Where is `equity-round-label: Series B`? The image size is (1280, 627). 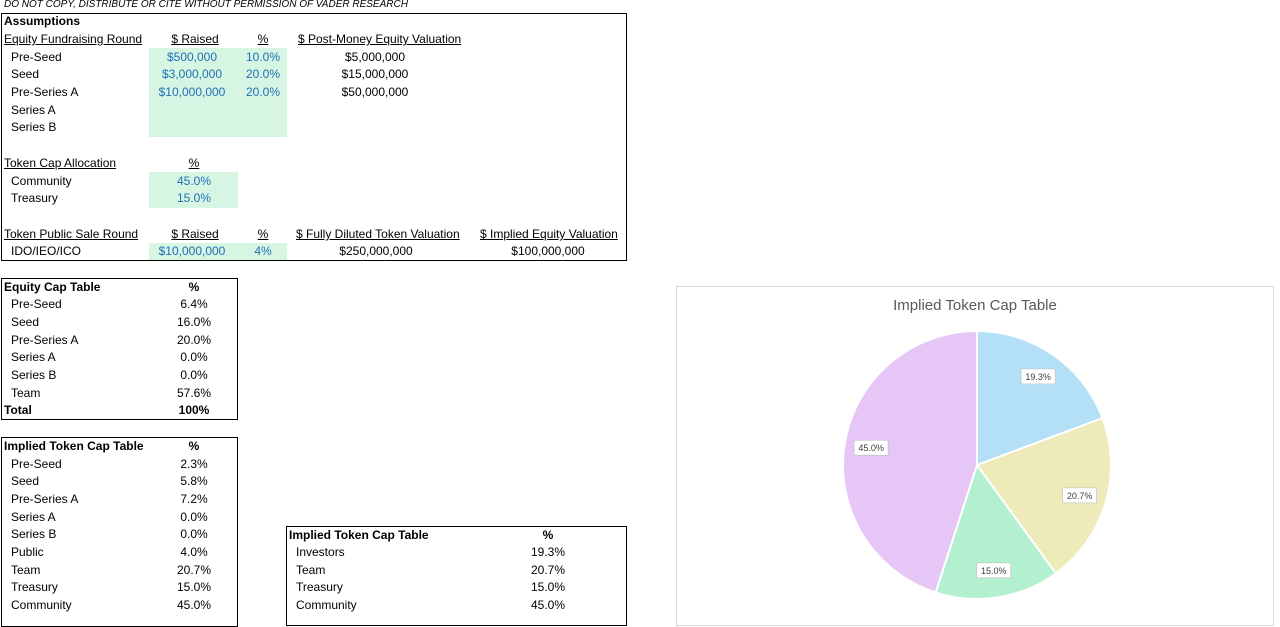
equity-round-label: Series B is located at coordinates (34, 127).